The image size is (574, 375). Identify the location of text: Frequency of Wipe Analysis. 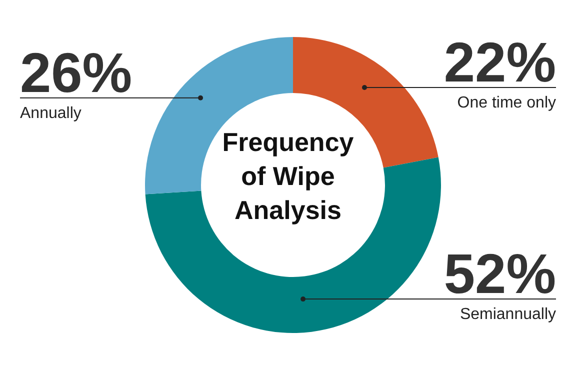
(288, 176).